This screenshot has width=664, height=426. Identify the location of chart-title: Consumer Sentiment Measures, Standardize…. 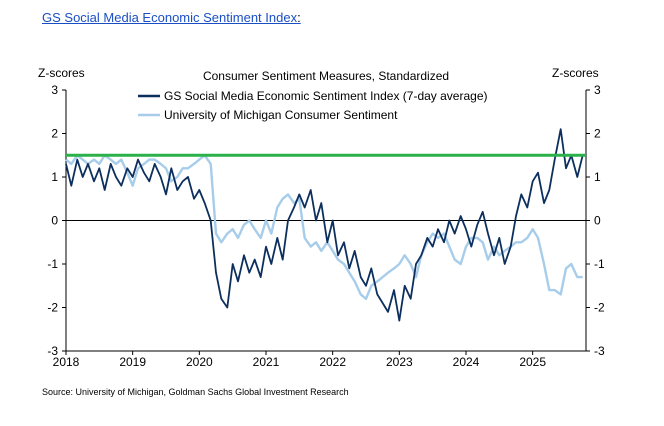
(326, 76).